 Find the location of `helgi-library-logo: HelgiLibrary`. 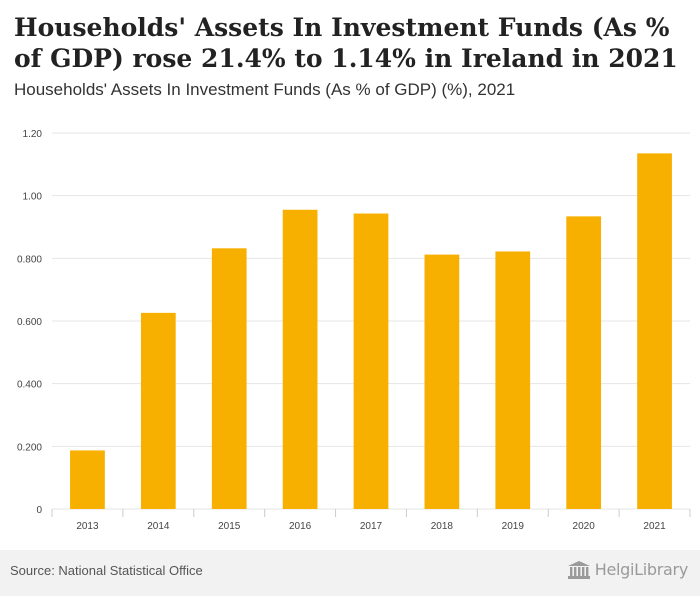

helgi-library-logo: HelgiLibrary is located at coordinates (628, 569).